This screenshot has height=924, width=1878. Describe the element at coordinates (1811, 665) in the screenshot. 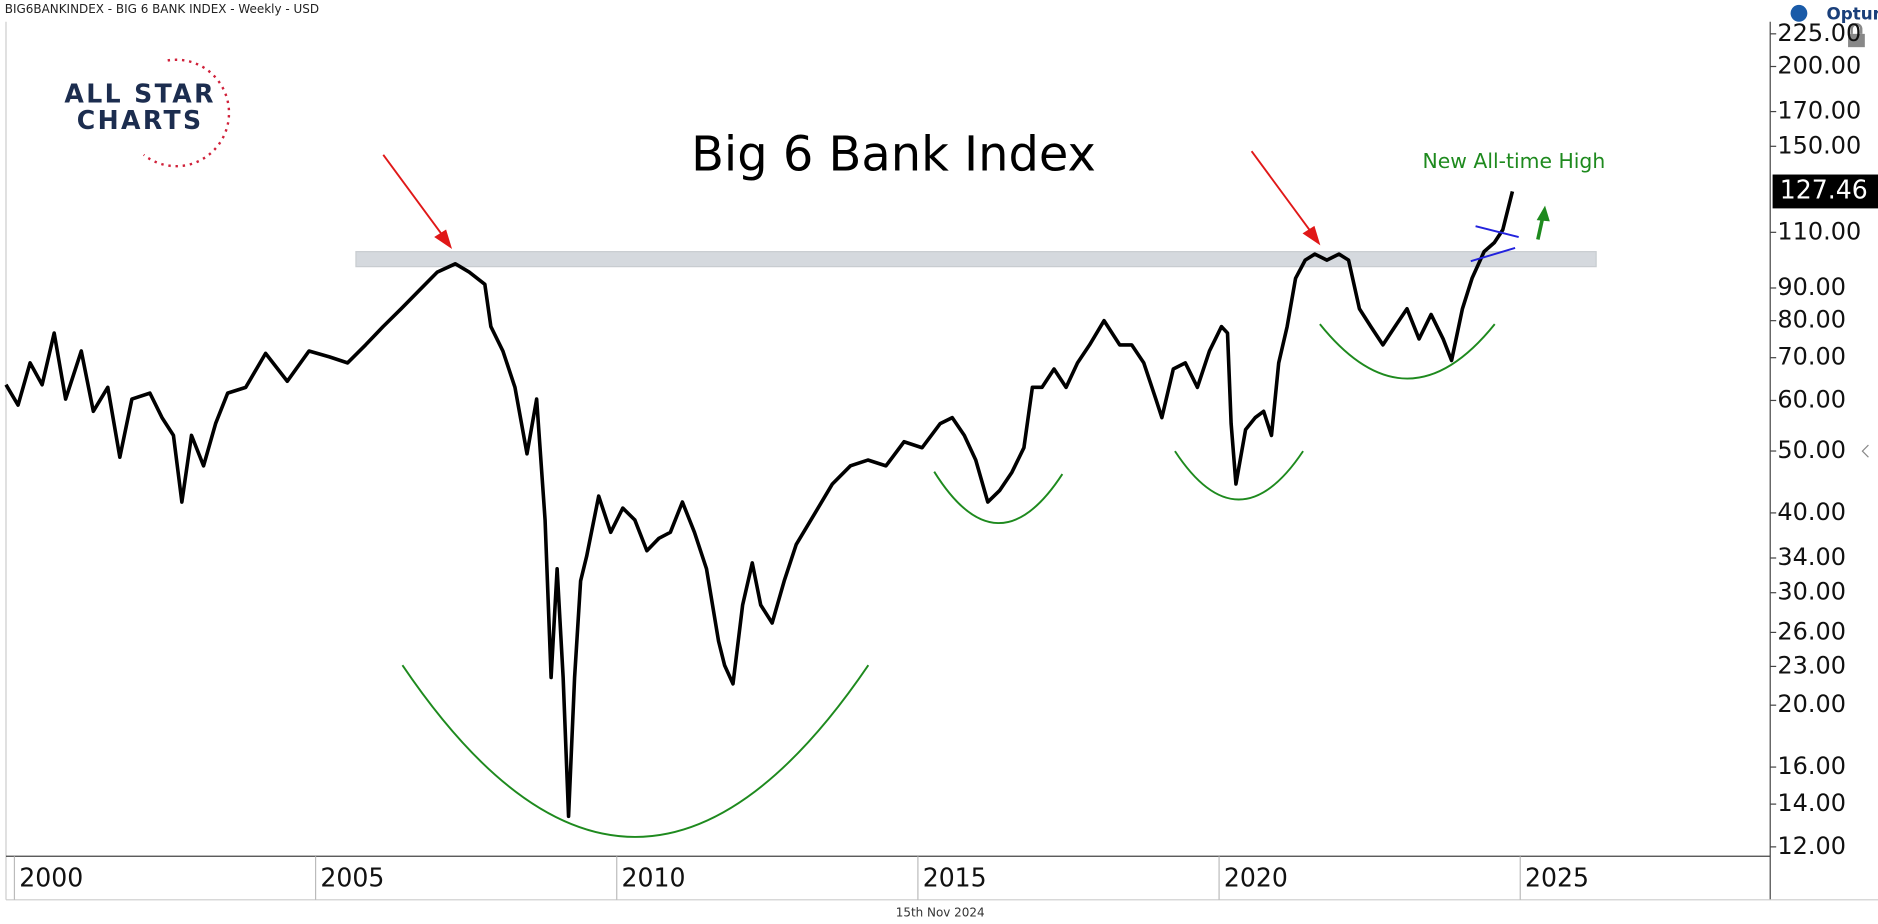

I see `y-tick-label: 23.00` at that location.